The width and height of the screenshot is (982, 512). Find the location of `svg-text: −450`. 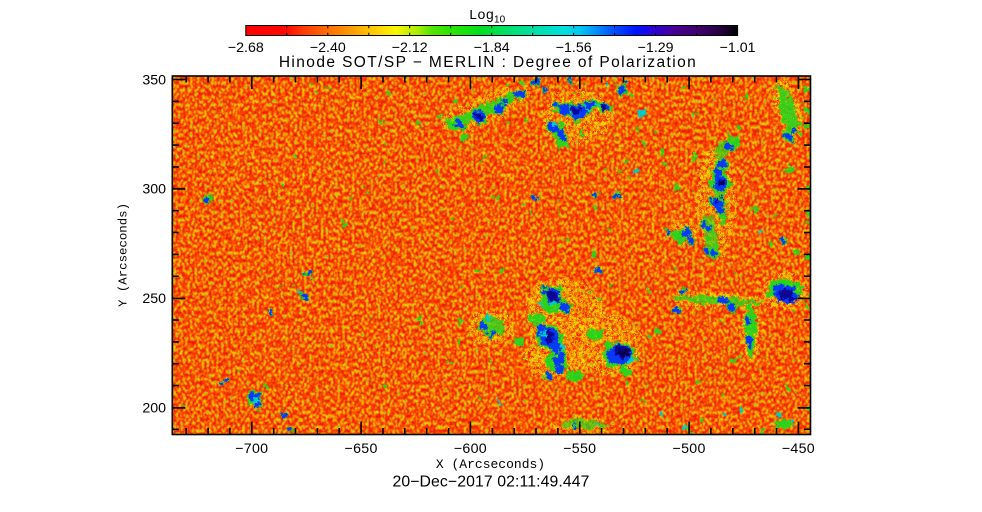

svg-text: −450 is located at coordinates (798, 449).